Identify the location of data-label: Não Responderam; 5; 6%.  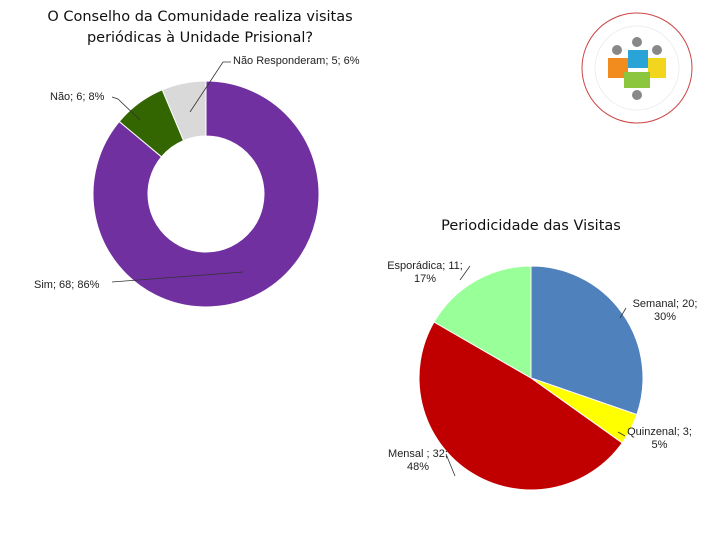
(296, 61).